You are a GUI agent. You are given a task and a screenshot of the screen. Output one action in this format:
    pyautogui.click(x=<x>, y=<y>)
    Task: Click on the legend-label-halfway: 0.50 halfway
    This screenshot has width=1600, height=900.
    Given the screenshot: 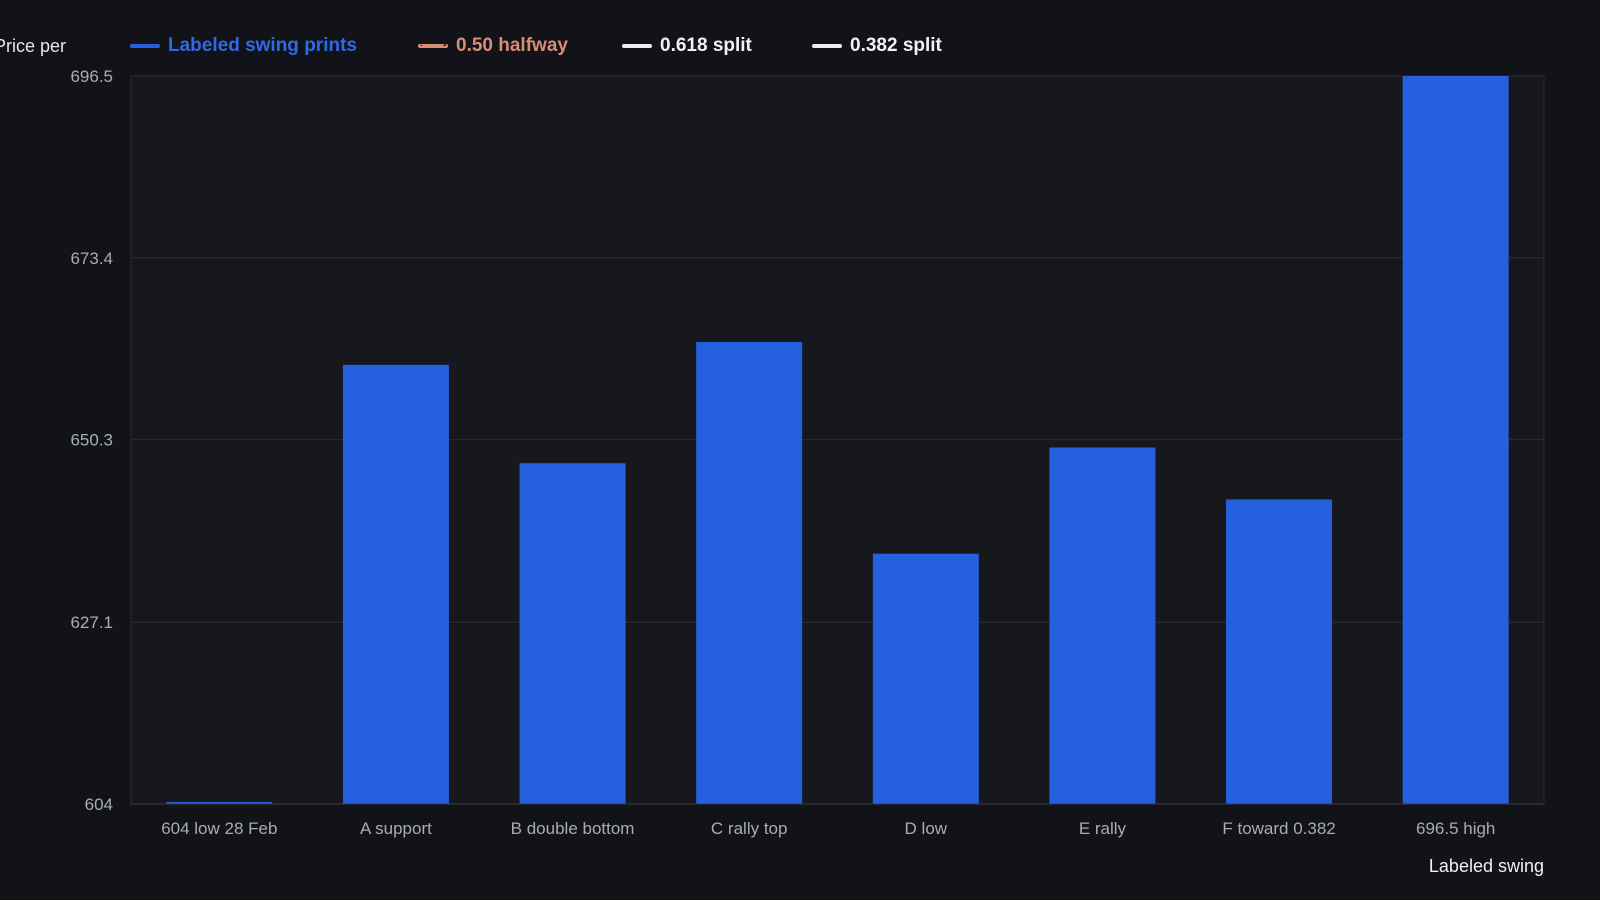 What is the action you would take?
    pyautogui.click(x=512, y=45)
    